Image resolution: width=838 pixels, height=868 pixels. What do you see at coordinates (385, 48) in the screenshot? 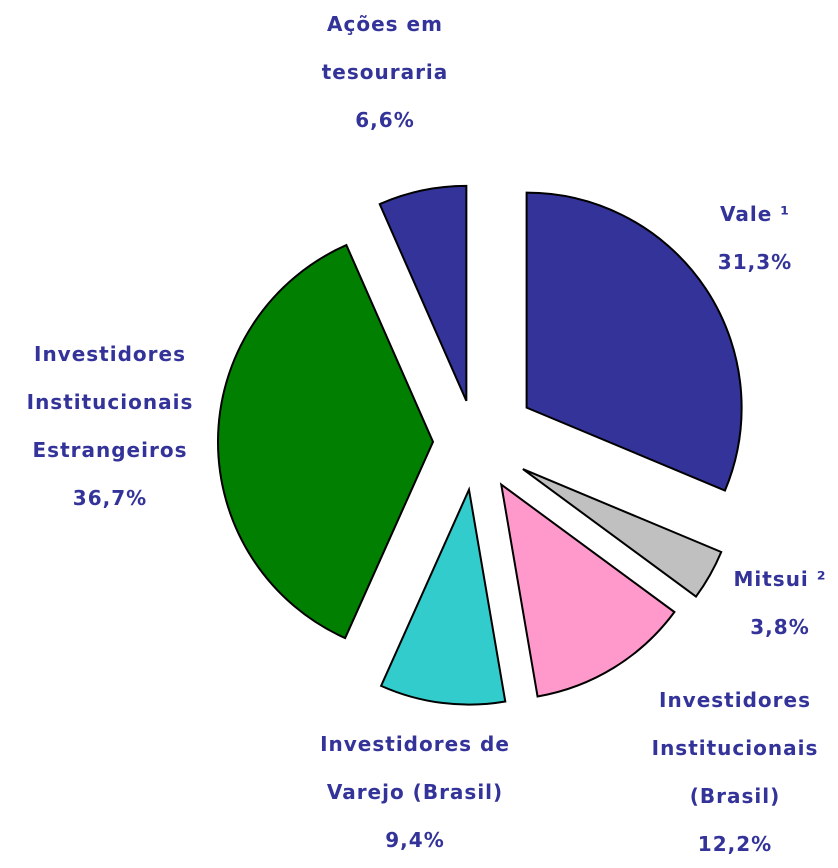
I see `slice-name: Ações em tesouraria` at bounding box center [385, 48].